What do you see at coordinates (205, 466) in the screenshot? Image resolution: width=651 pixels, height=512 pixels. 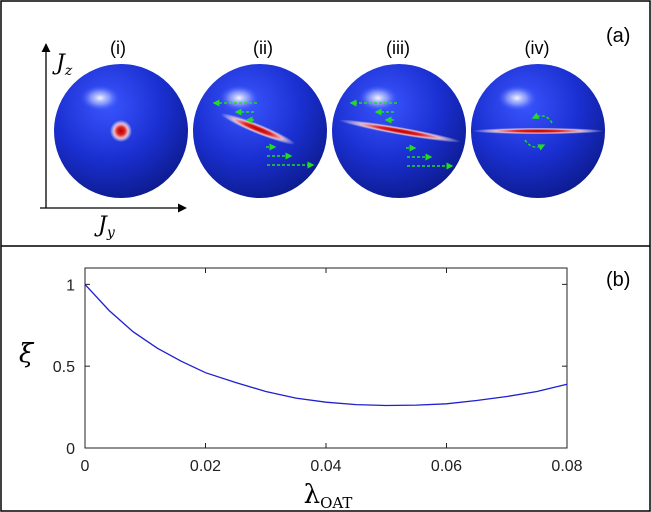 I see `x-tick-label: 0.02` at bounding box center [205, 466].